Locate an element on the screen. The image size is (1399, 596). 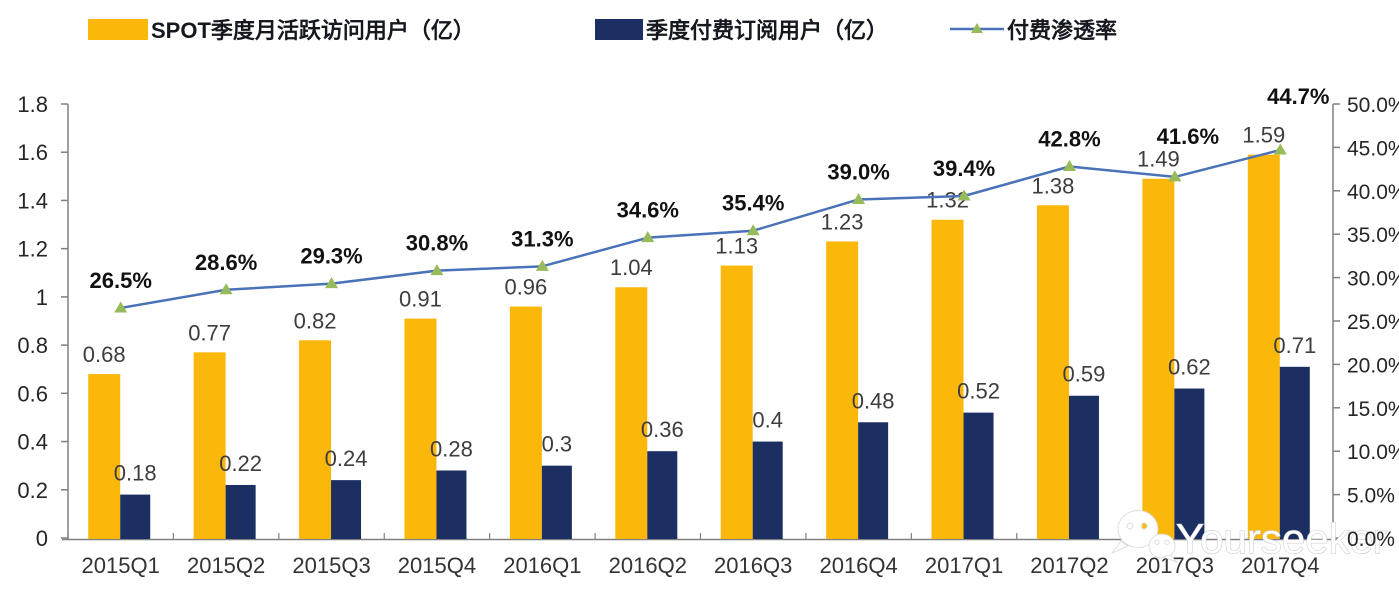
penetration-value-label: 39.0% is located at coordinates (858, 171).